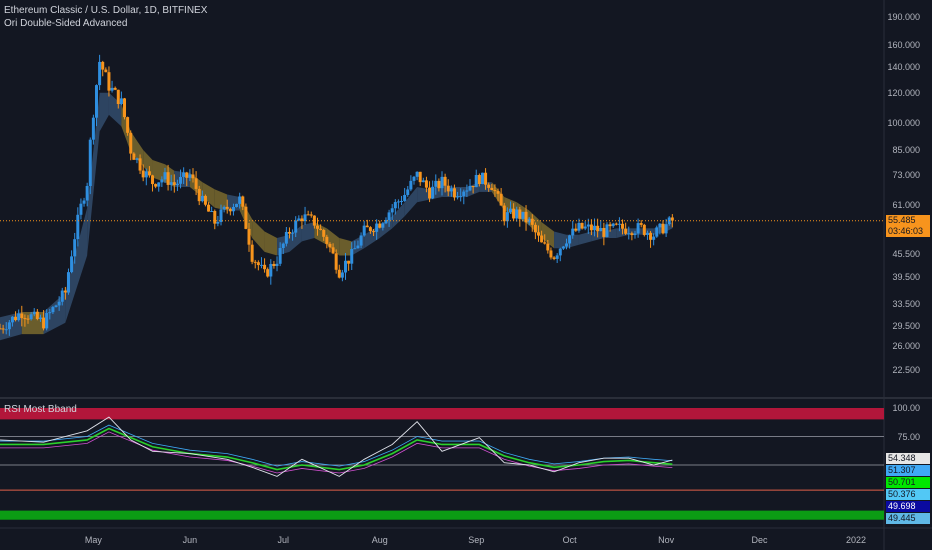 The width and height of the screenshot is (932, 550). I want to click on time-tick-label: 2022, so click(855, 540).